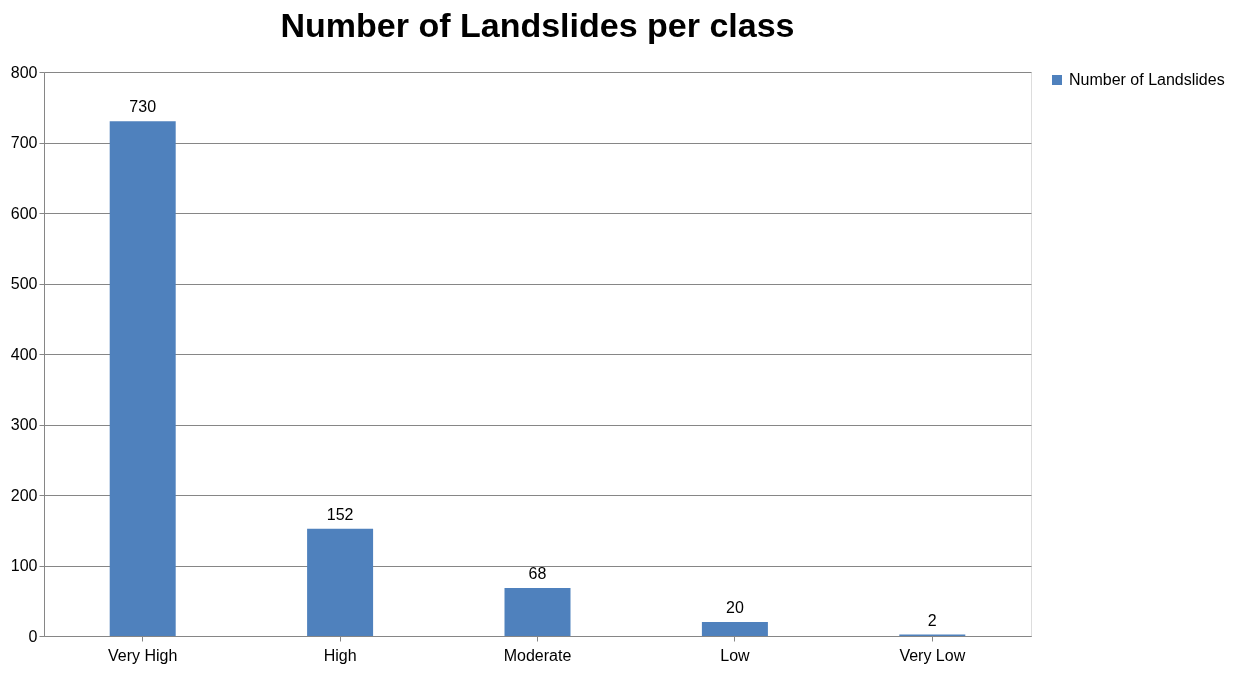 Image resolution: width=1255 pixels, height=693 pixels. What do you see at coordinates (143, 107) in the screenshot?
I see `data-label: 730` at bounding box center [143, 107].